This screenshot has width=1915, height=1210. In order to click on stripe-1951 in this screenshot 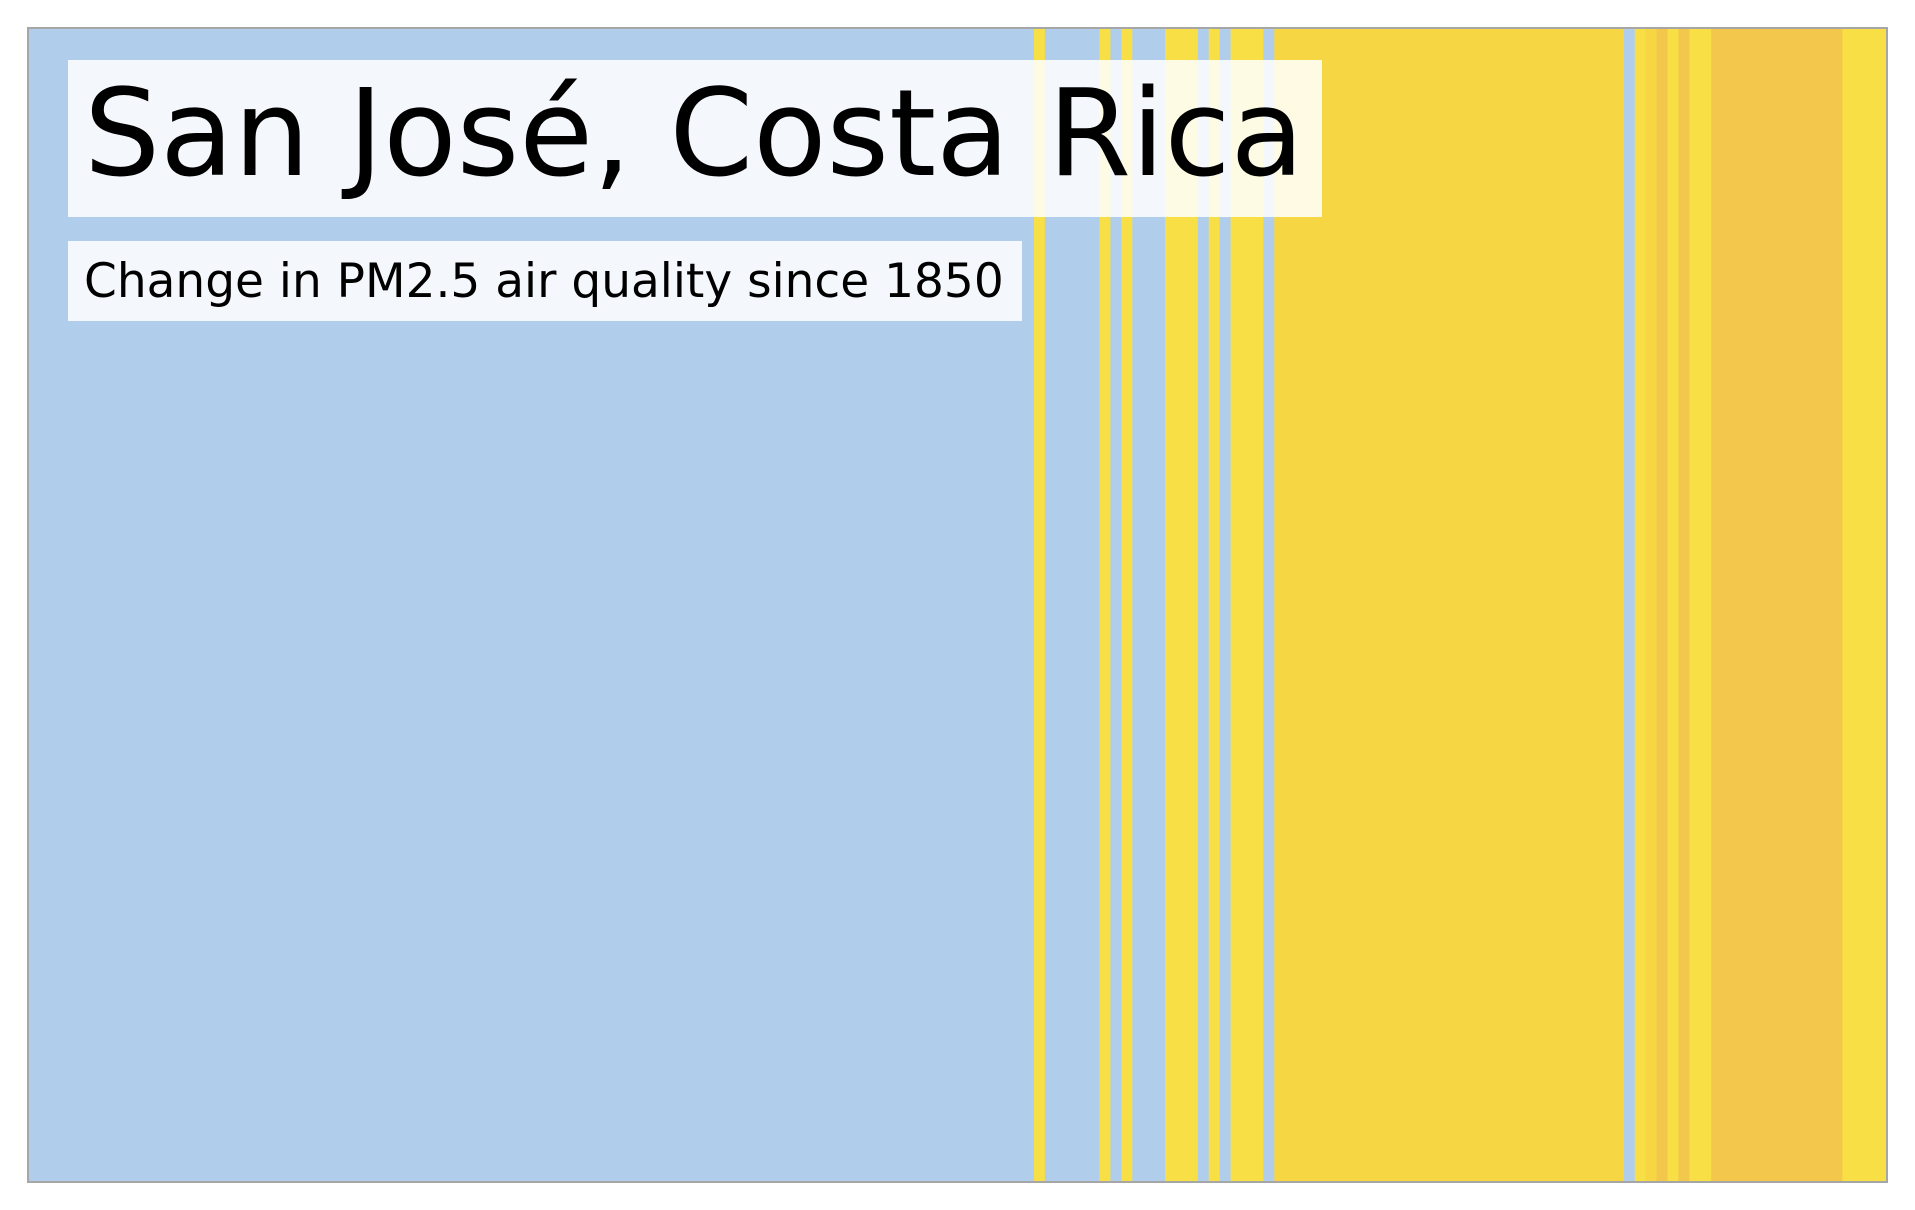, I will do `click(1149, 605)`.